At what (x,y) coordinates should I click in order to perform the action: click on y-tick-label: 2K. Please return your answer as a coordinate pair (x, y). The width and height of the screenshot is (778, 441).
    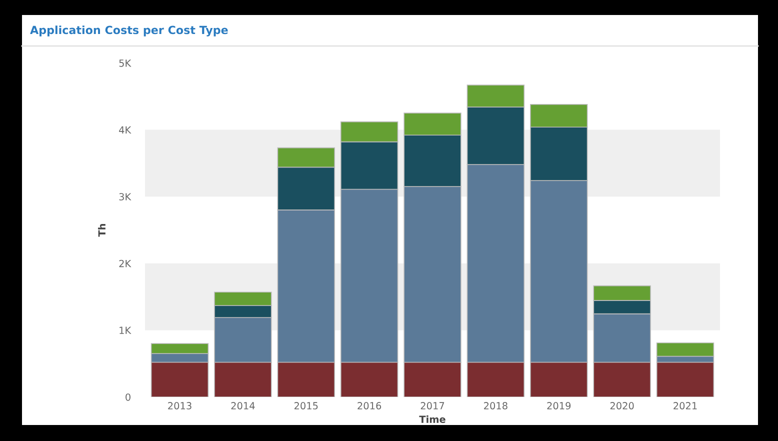
    Looking at the image, I should click on (125, 264).